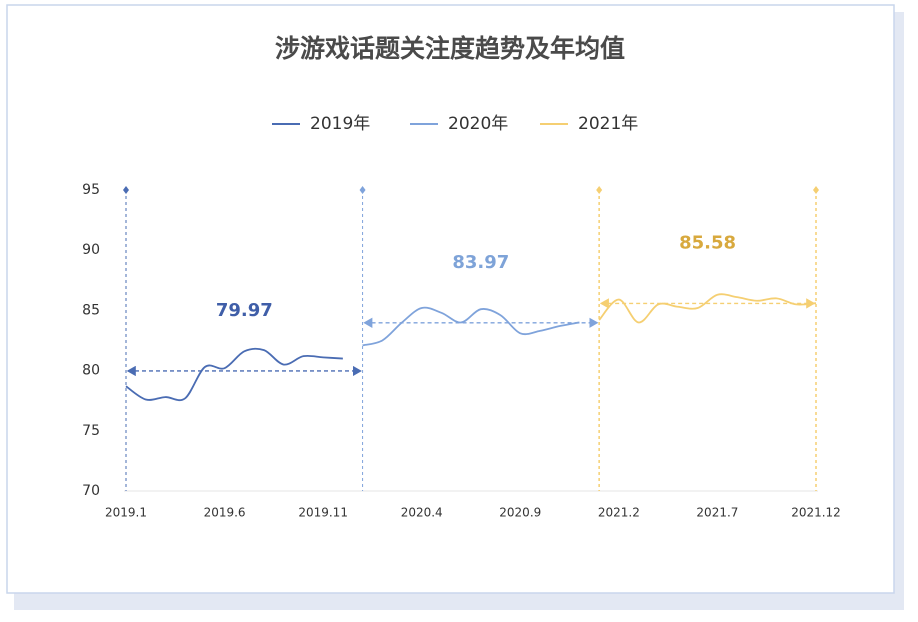 This screenshot has height=622, width=918. What do you see at coordinates (323, 513) in the screenshot?
I see `x-tick-label: 2019.11` at bounding box center [323, 513].